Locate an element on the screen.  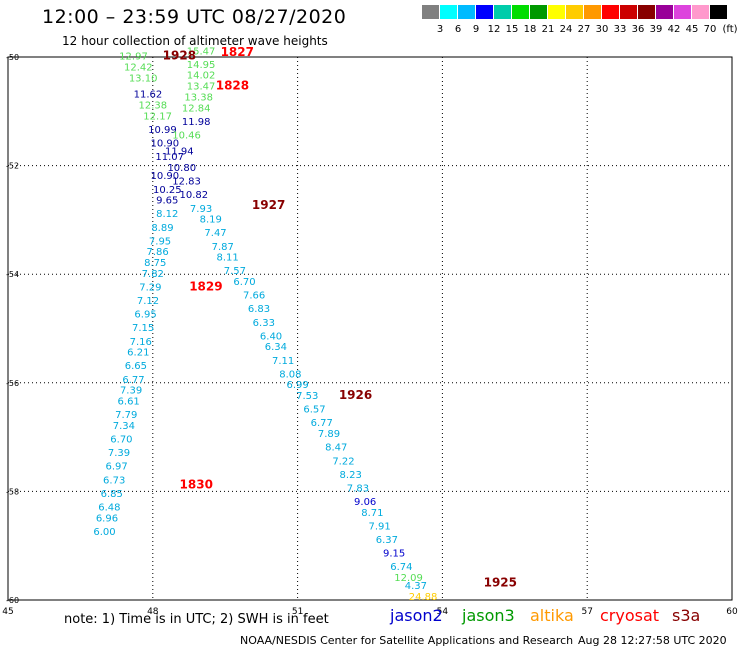
wave-height-value: 6.83 is located at coordinates (259, 309).